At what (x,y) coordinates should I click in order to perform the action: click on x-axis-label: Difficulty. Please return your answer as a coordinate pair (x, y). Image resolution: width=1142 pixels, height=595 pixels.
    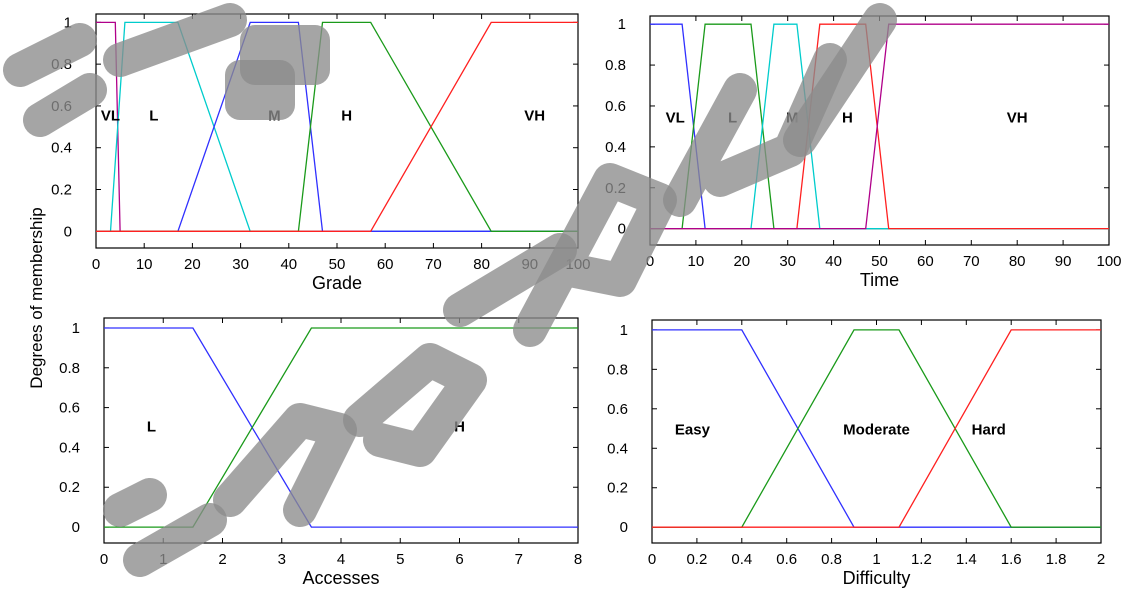
    Looking at the image, I should click on (877, 578).